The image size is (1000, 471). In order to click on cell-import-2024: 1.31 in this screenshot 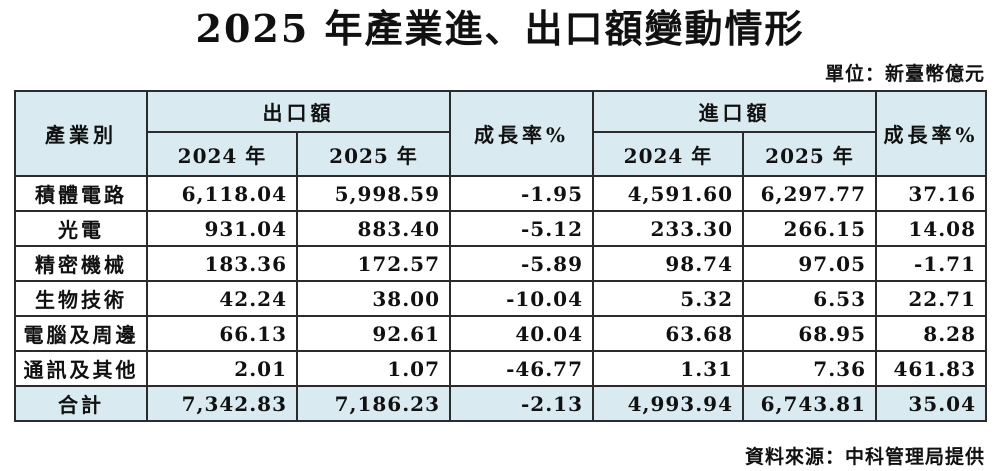, I will do `click(668, 368)`.